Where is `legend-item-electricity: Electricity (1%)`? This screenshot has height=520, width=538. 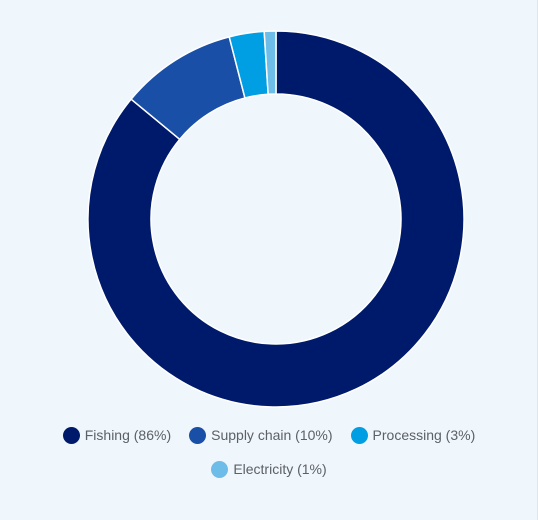
legend-item-electricity: Electricity (1%) is located at coordinates (269, 469).